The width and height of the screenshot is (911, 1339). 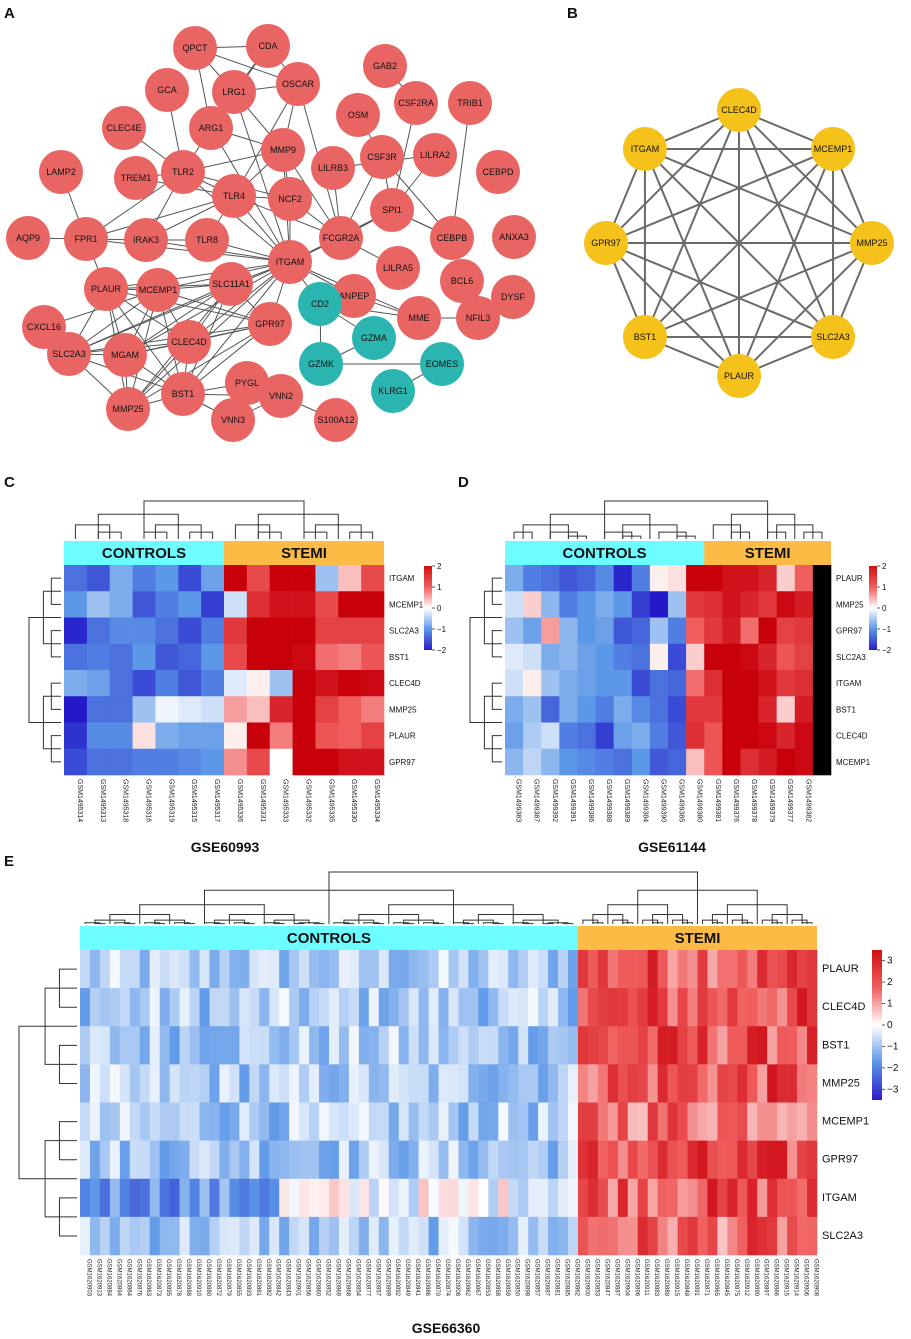 I want to click on sample-label: GSM1620847, so click(x=606, y=1278).